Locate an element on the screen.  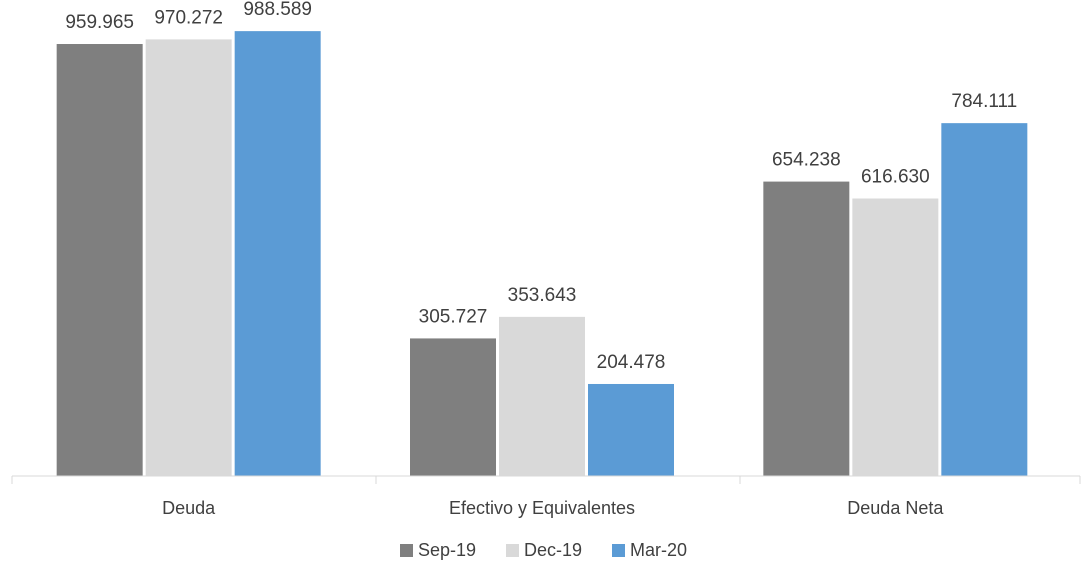
legend-label: Dec-19 is located at coordinates (553, 550).